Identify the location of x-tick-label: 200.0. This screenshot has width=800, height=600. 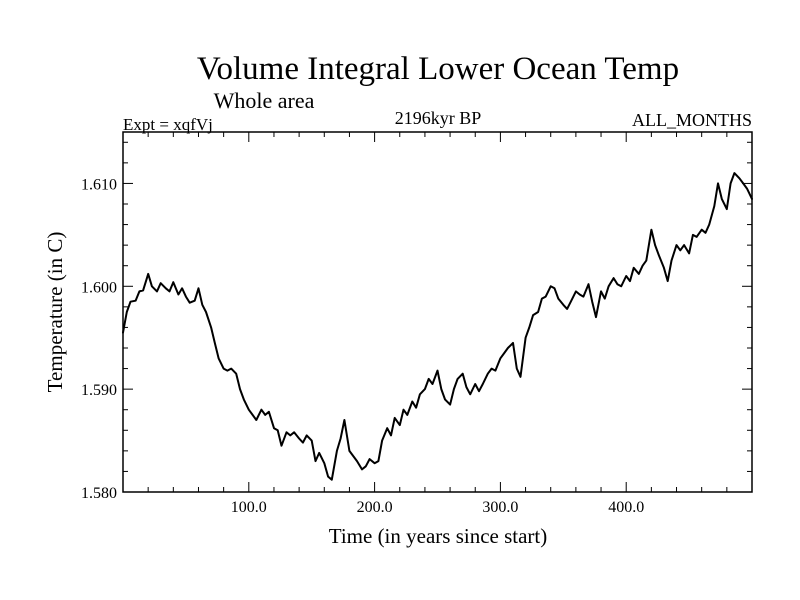
(375, 507).